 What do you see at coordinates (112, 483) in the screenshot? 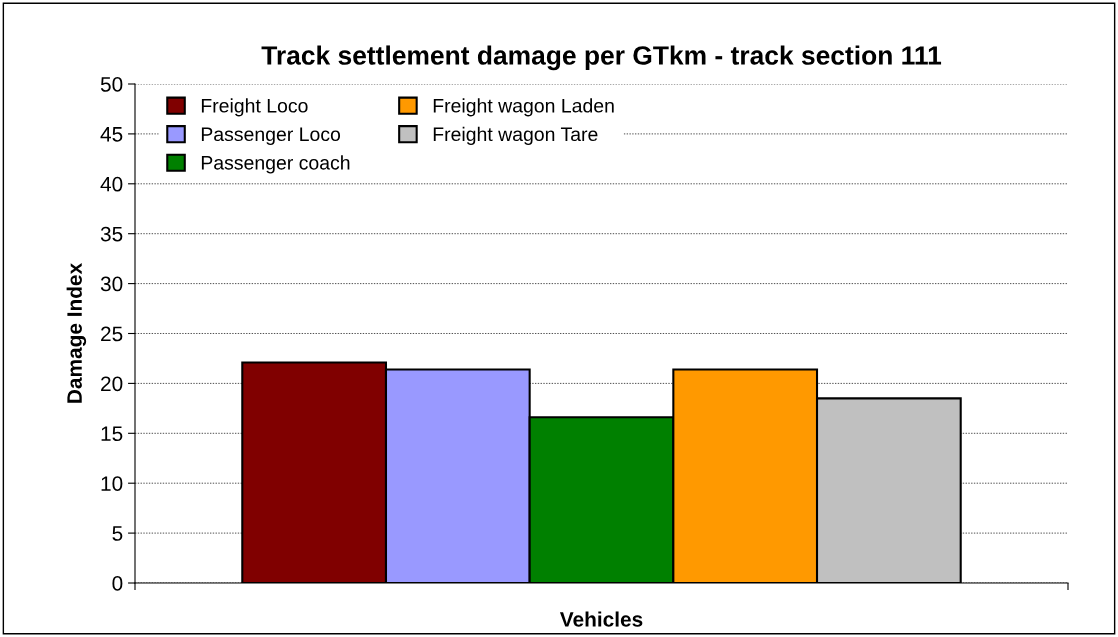
I see `y-tick-label: 10` at bounding box center [112, 483].